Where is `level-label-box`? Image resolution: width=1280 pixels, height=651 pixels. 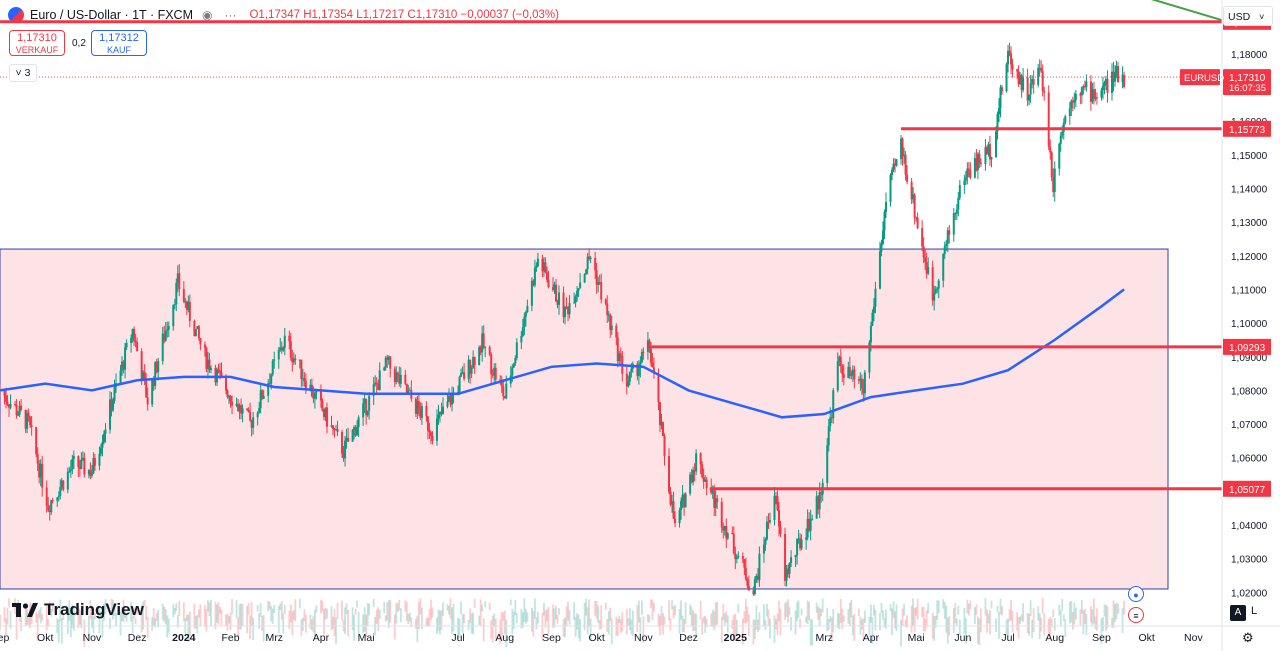 level-label-box is located at coordinates (1247, 346).